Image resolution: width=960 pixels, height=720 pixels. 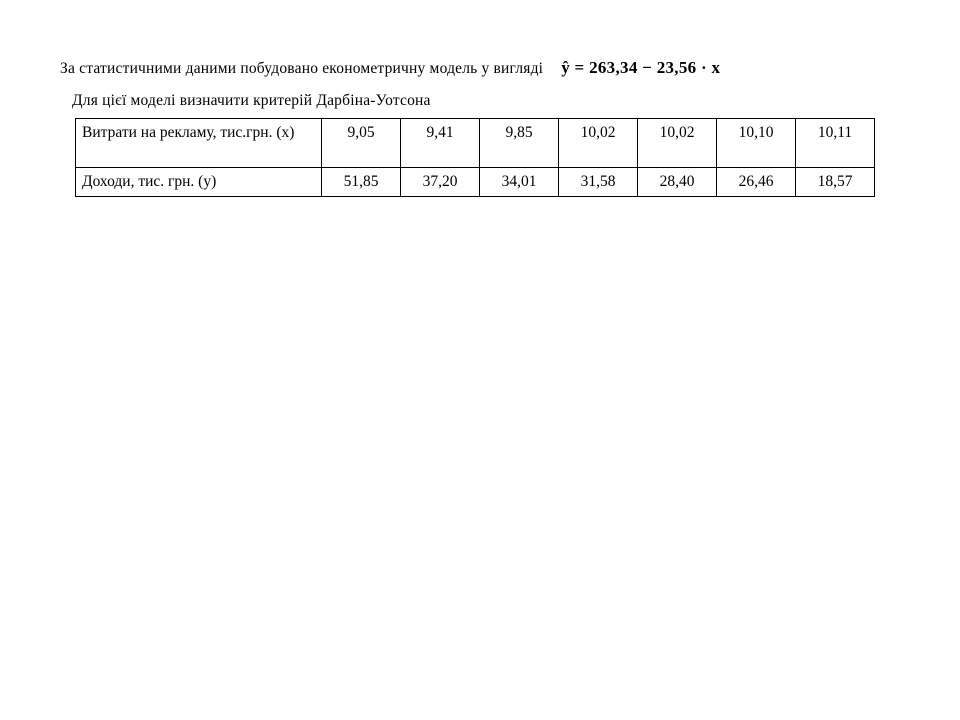 I want to click on table-cell: 10,11, so click(x=835, y=143).